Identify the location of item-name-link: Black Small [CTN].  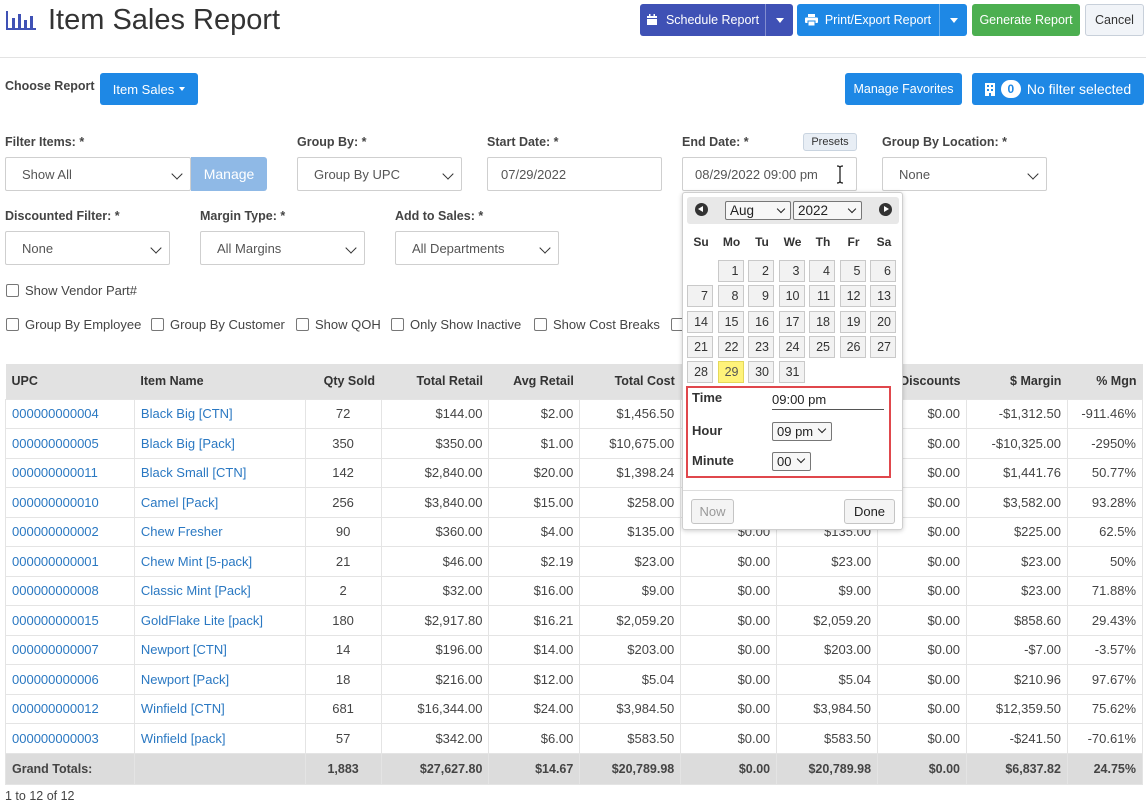
(193, 473).